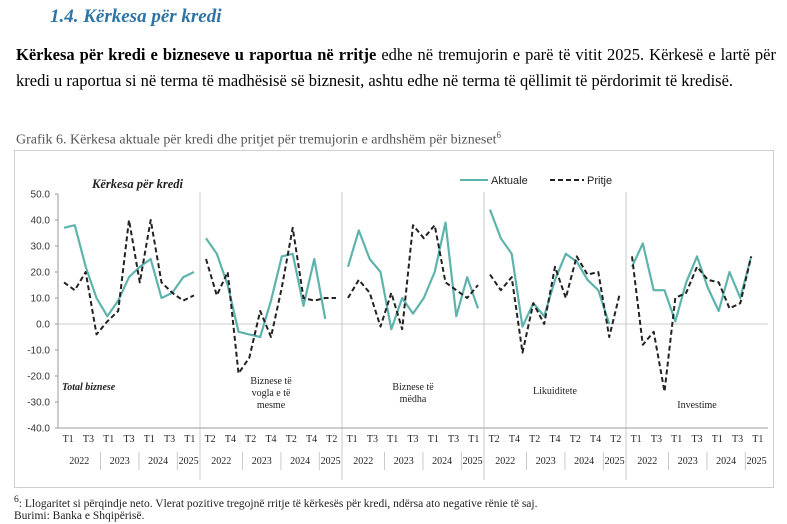 This screenshot has width=787, height=524. I want to click on y-tick-label: 10.0, so click(41, 299).